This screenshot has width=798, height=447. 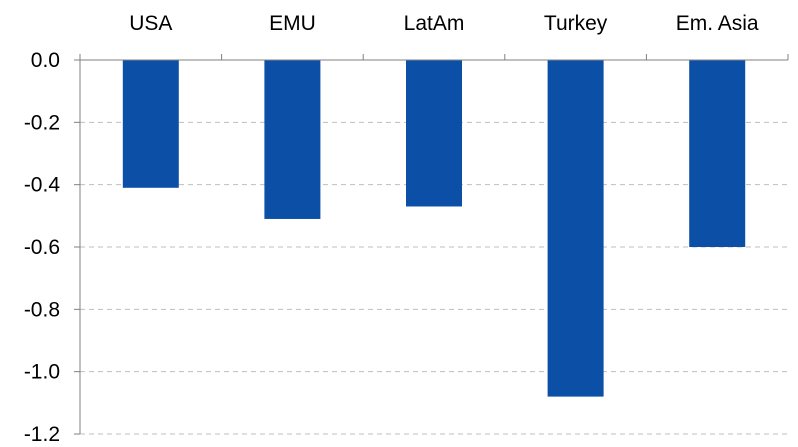 I want to click on category-label: LatAm, so click(x=434, y=23).